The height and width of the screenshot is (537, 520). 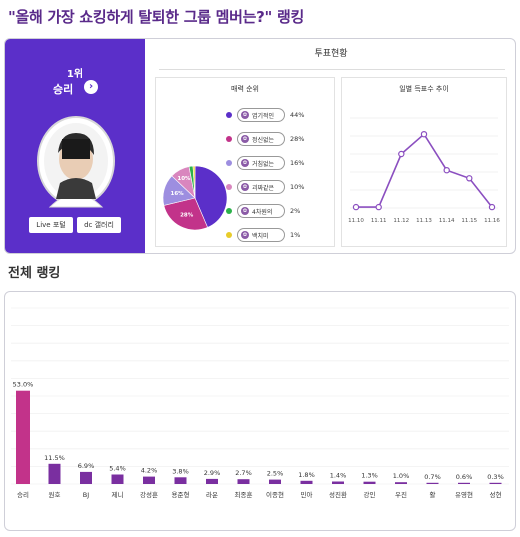 I want to click on bar-value-label: 11.5%, so click(x=54, y=458).